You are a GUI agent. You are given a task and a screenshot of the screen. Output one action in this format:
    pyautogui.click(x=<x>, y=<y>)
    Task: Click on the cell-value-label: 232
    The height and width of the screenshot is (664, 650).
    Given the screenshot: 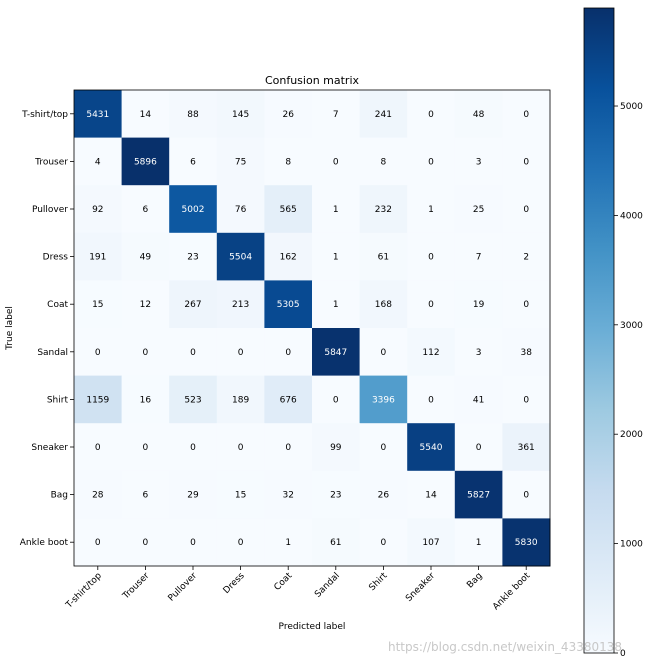 What is the action you would take?
    pyautogui.click(x=383, y=210)
    